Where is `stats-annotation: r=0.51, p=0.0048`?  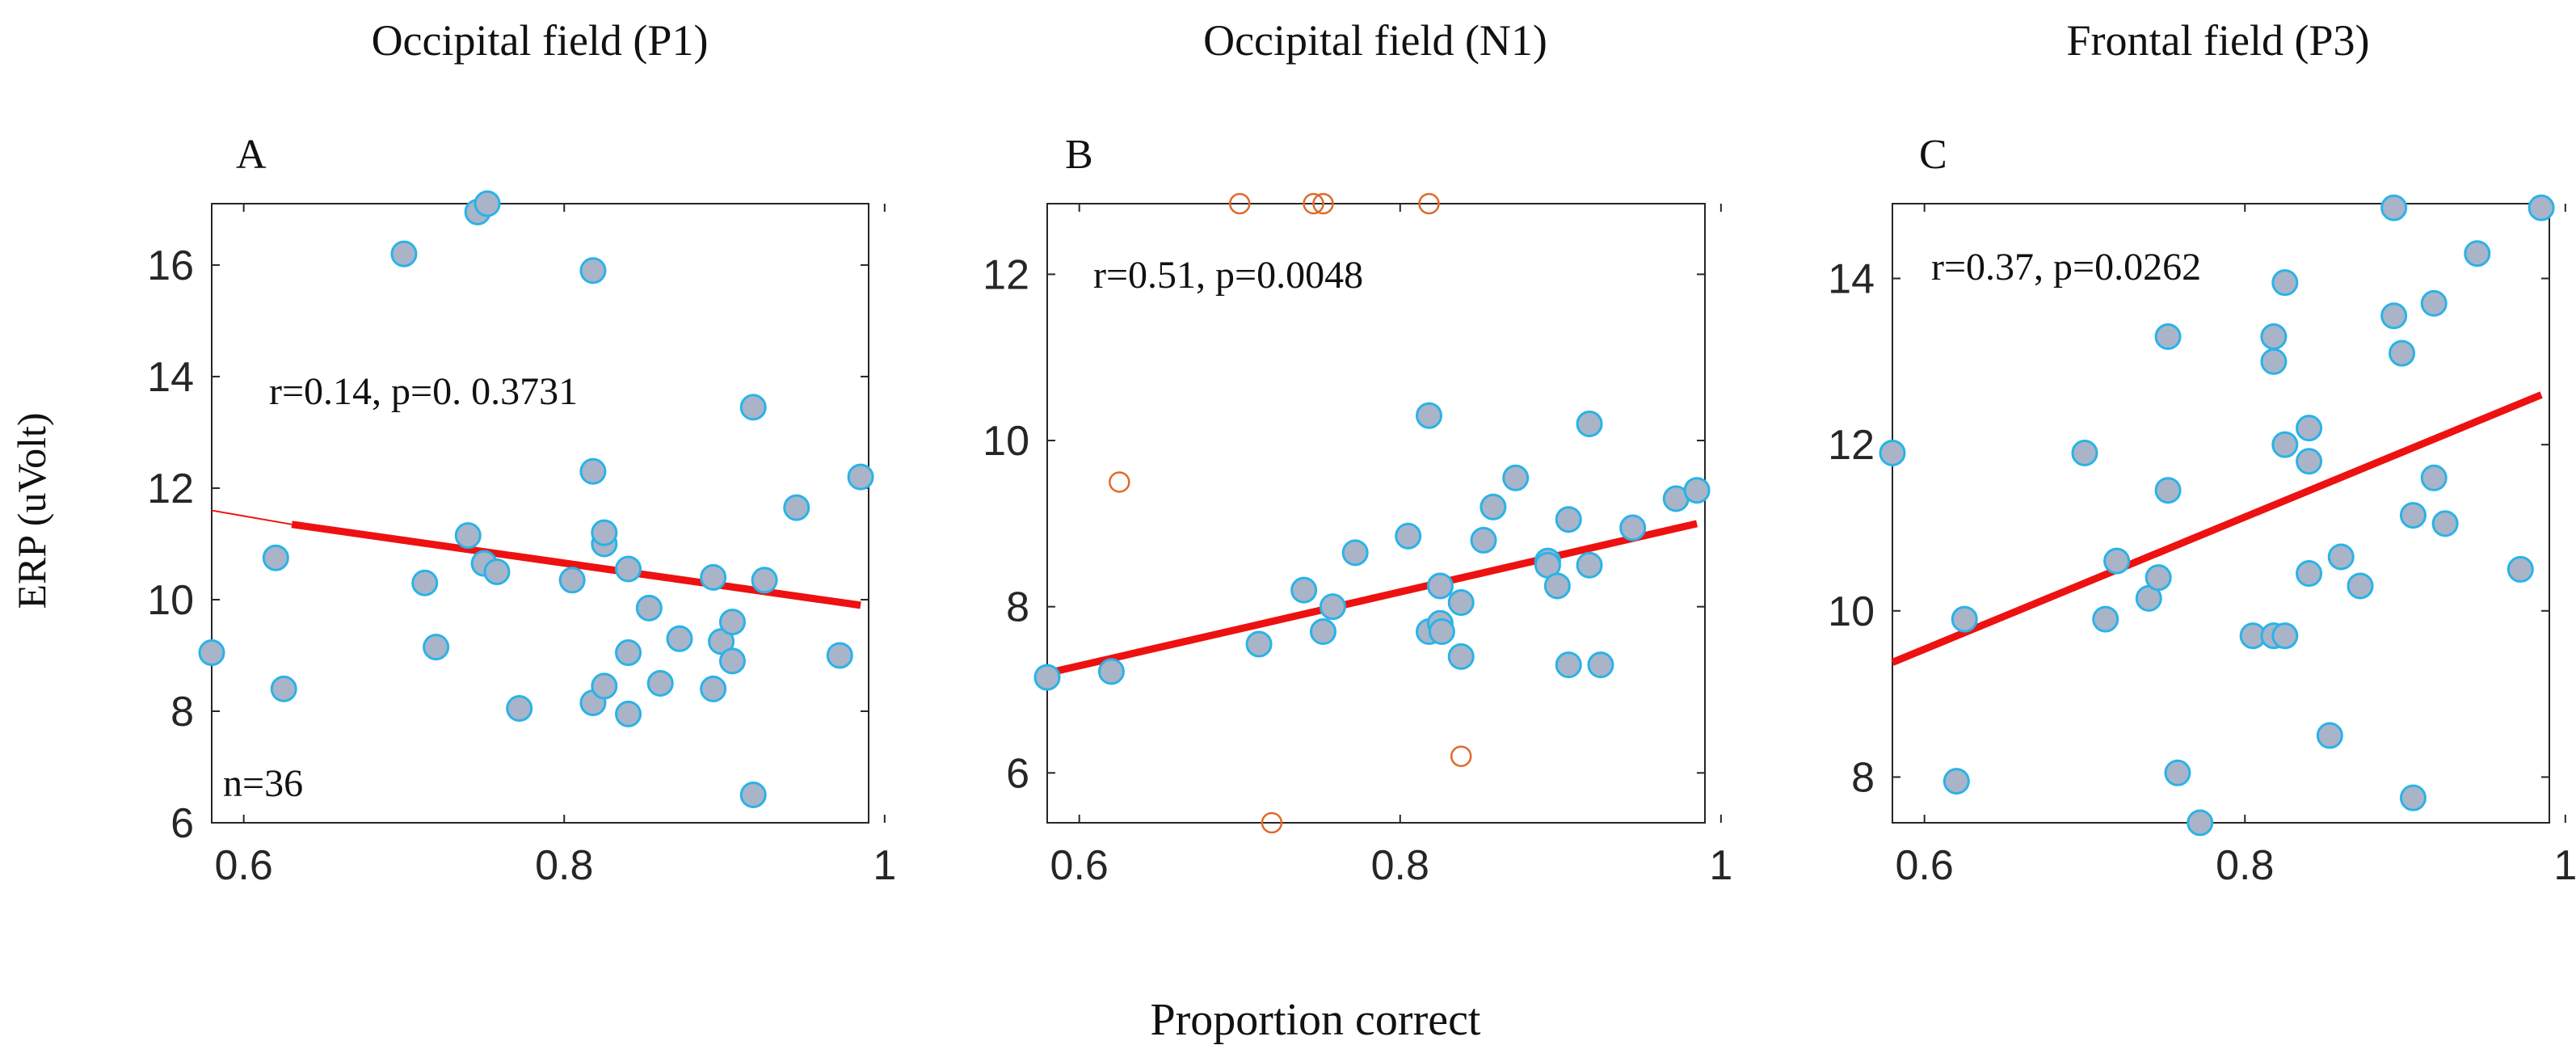 stats-annotation: r=0.51, p=0.0048 is located at coordinates (1228, 276).